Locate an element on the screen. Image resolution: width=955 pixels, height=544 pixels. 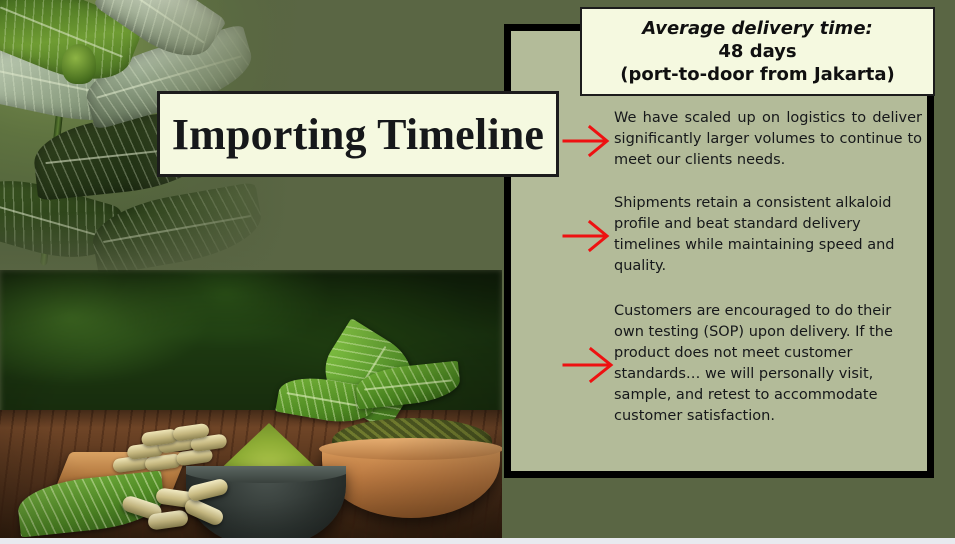
dark-bowl is located at coordinates (266, 502).